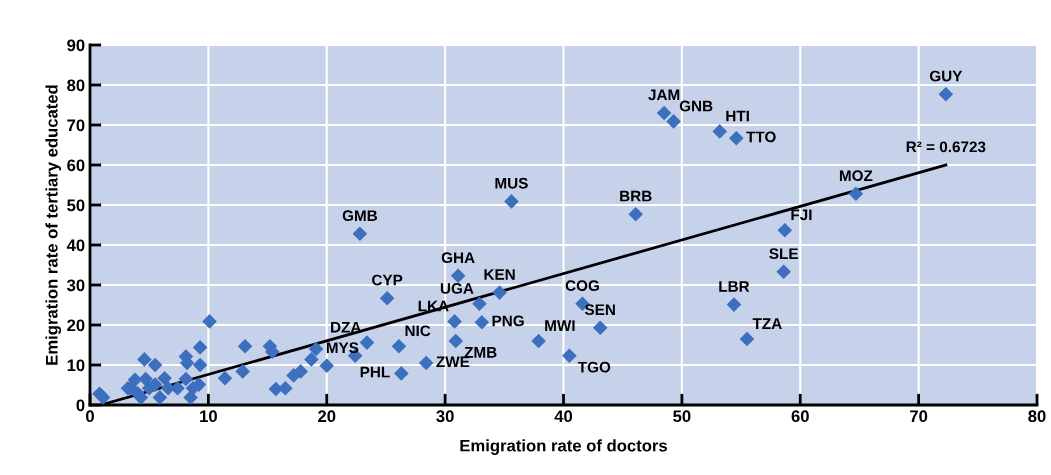 This screenshot has height=475, width=1051. What do you see at coordinates (664, 95) in the screenshot?
I see `annotation: JAM` at bounding box center [664, 95].